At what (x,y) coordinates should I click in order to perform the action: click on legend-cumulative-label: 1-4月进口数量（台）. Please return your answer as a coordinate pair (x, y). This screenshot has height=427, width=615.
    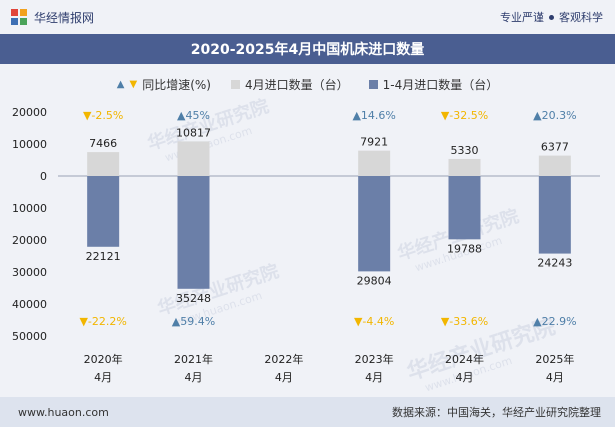
    Looking at the image, I should click on (440, 84).